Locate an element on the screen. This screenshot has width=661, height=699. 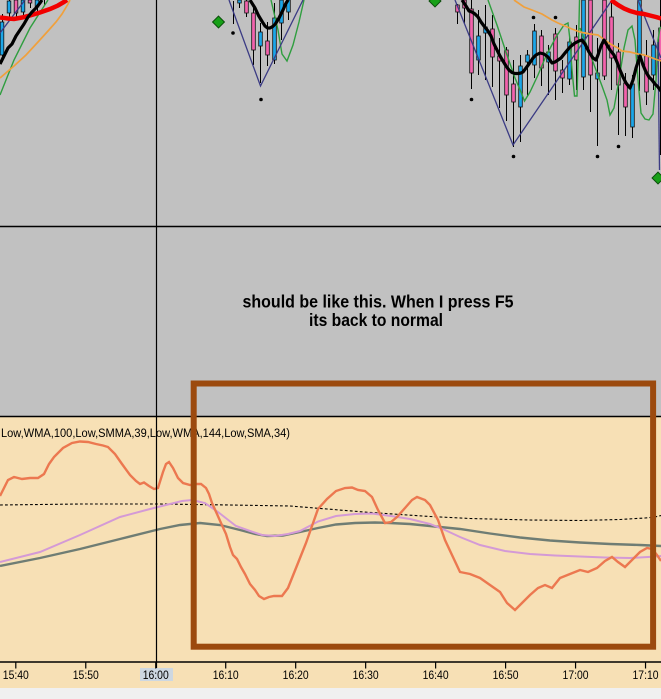
svg-text: 17:00 is located at coordinates (576, 676).